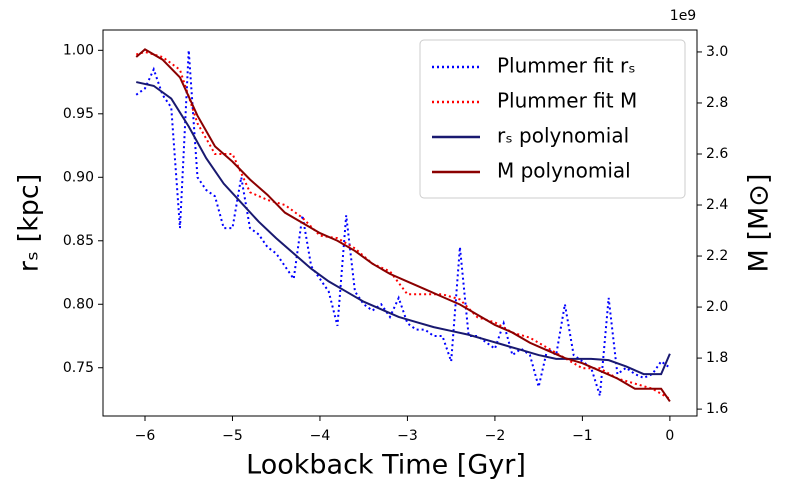 The image size is (790, 497). I want to click on legend-label: Plummer fit rₛ, so click(566, 66).